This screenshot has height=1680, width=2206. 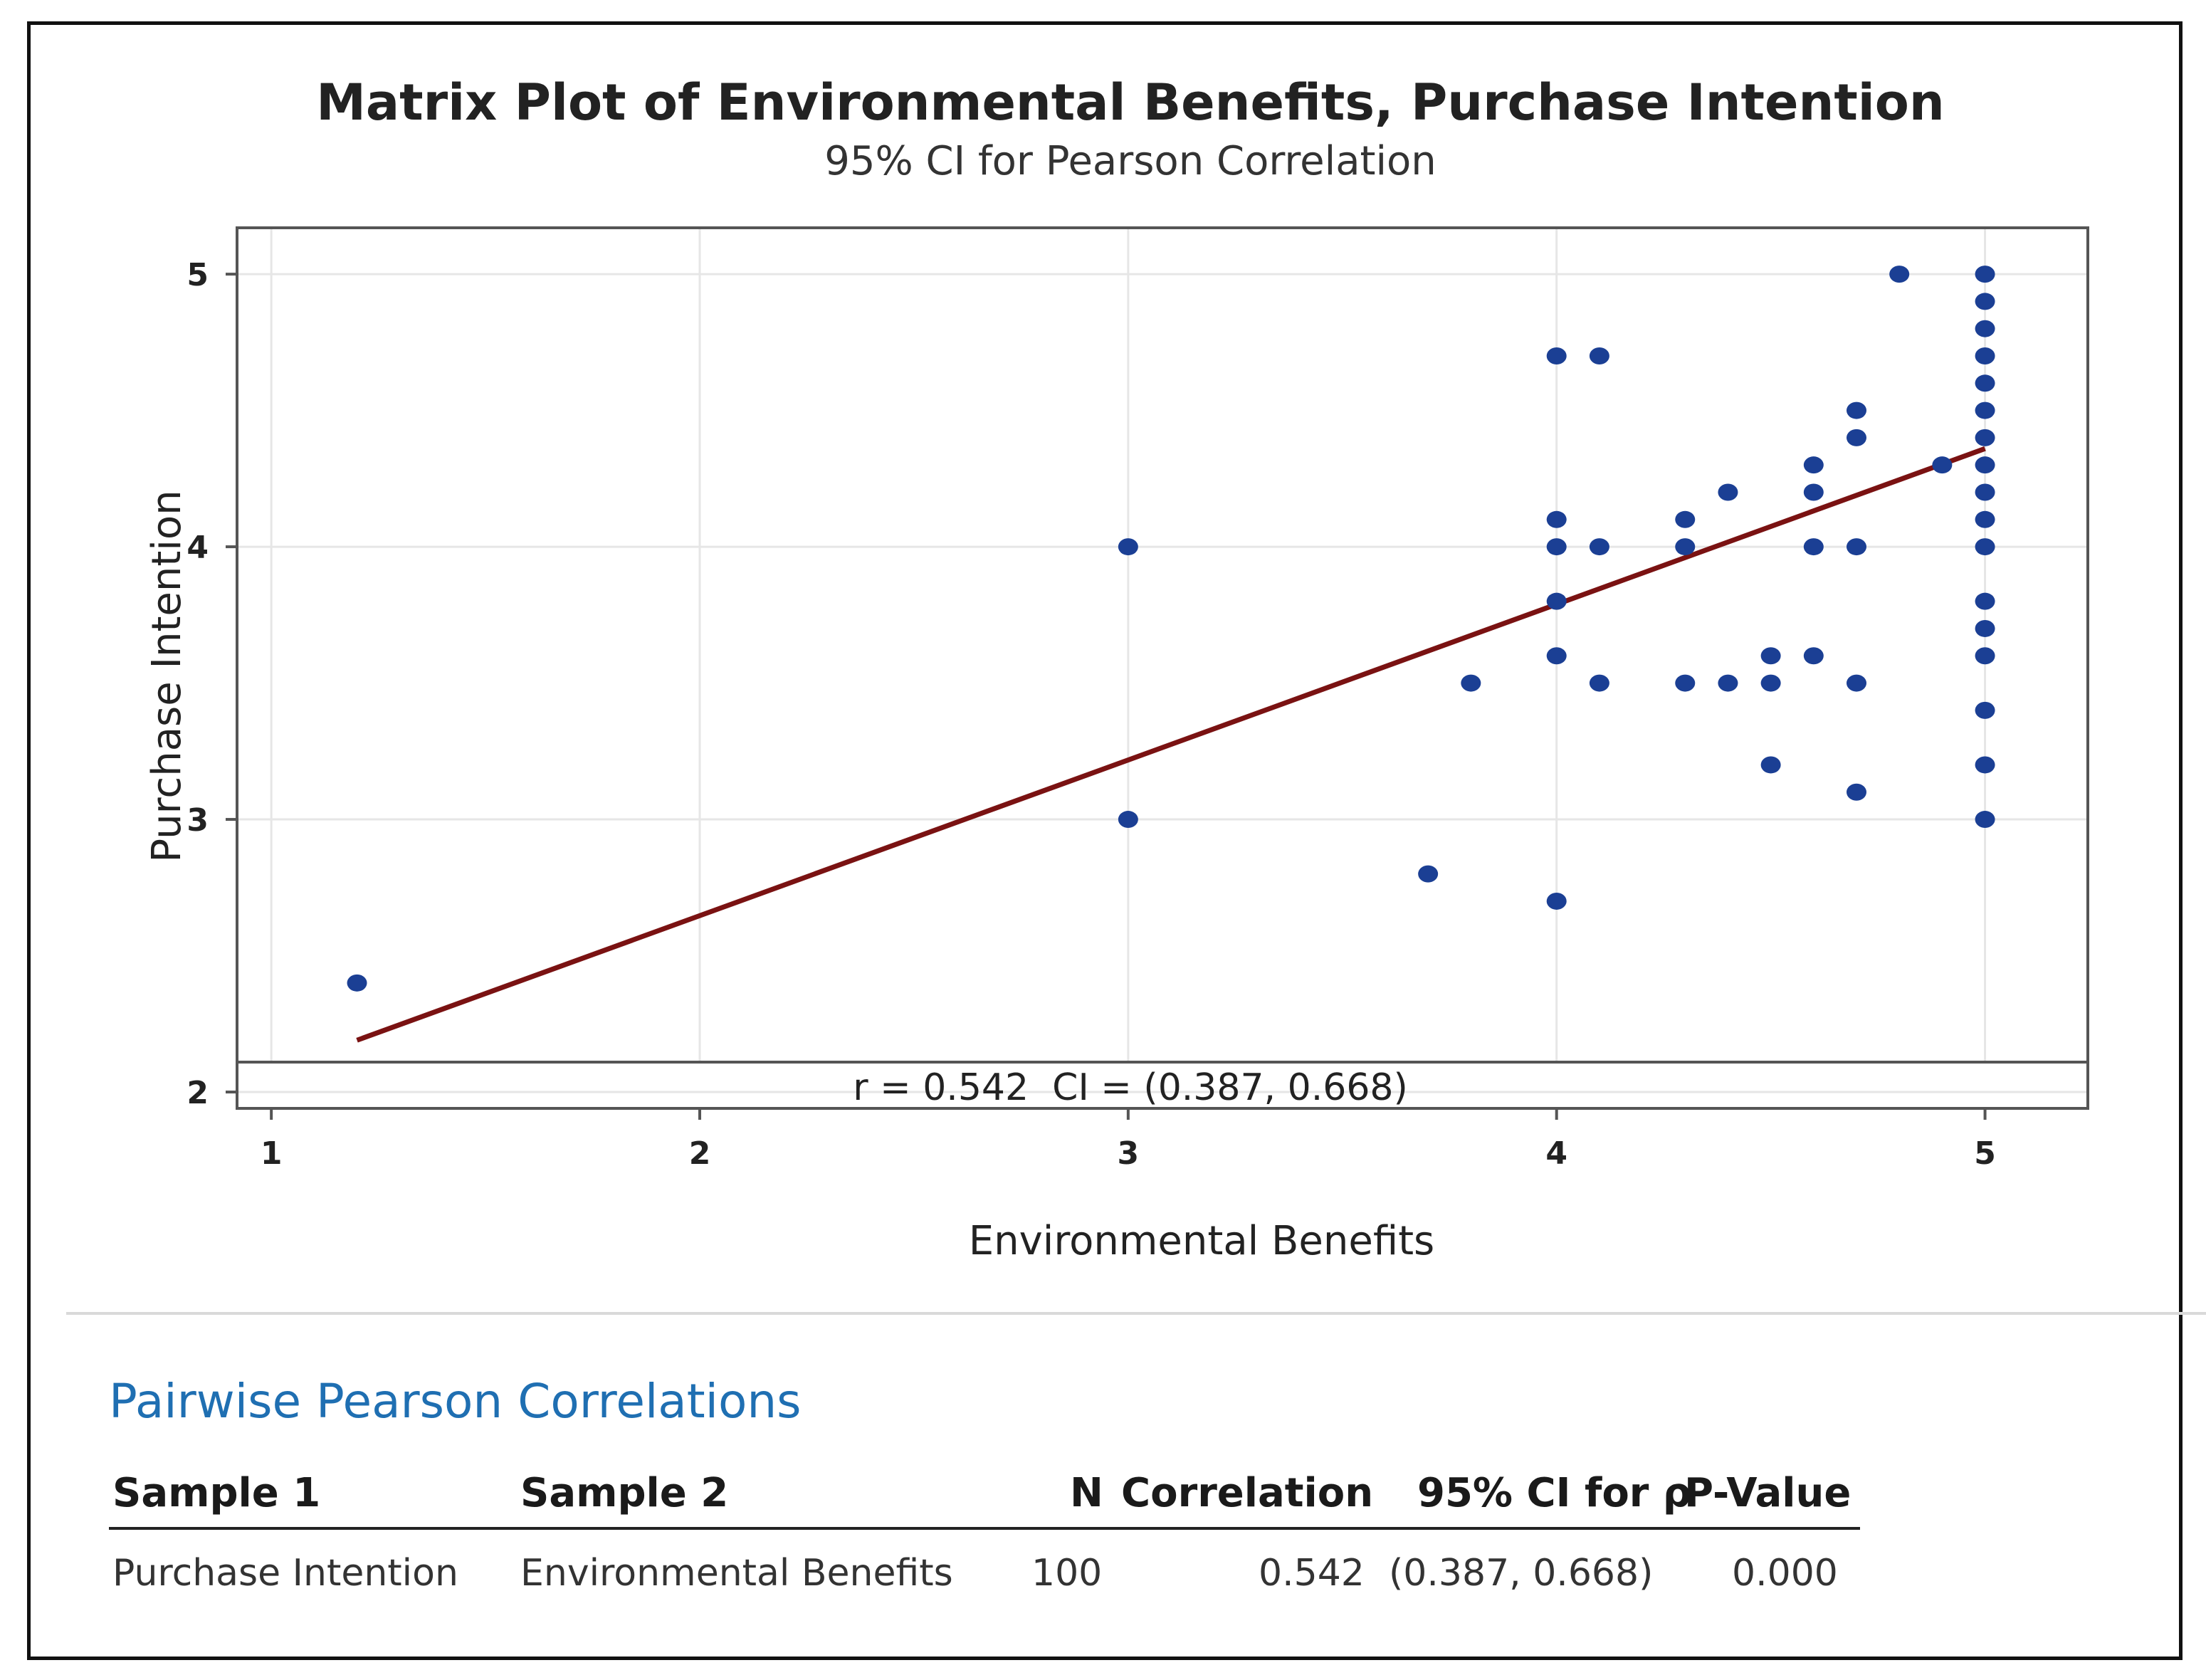 What do you see at coordinates (1136, 1313) in the screenshot?
I see `section-divider` at bounding box center [1136, 1313].